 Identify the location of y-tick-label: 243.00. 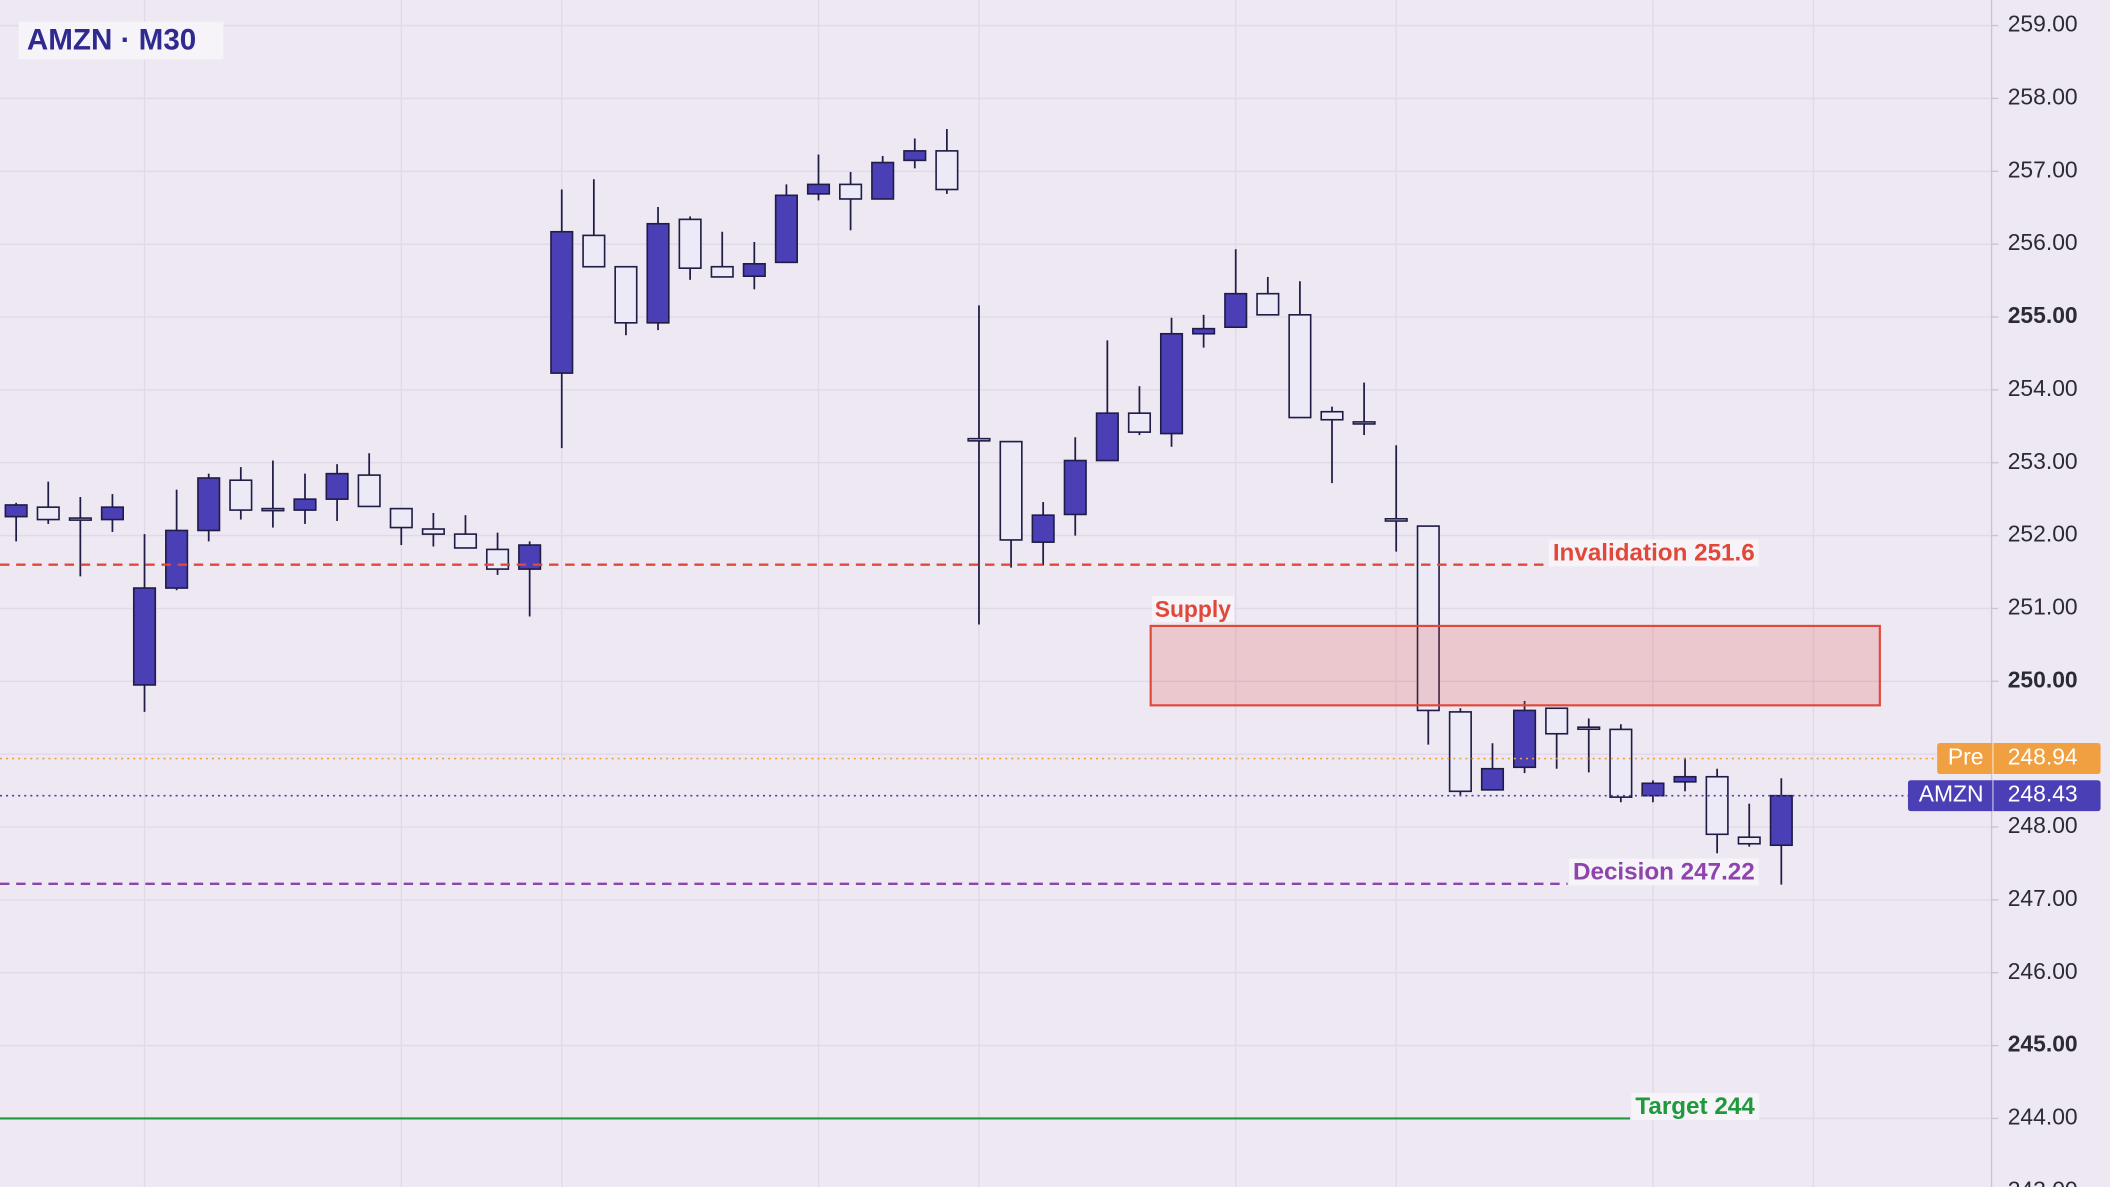
(2043, 1181).